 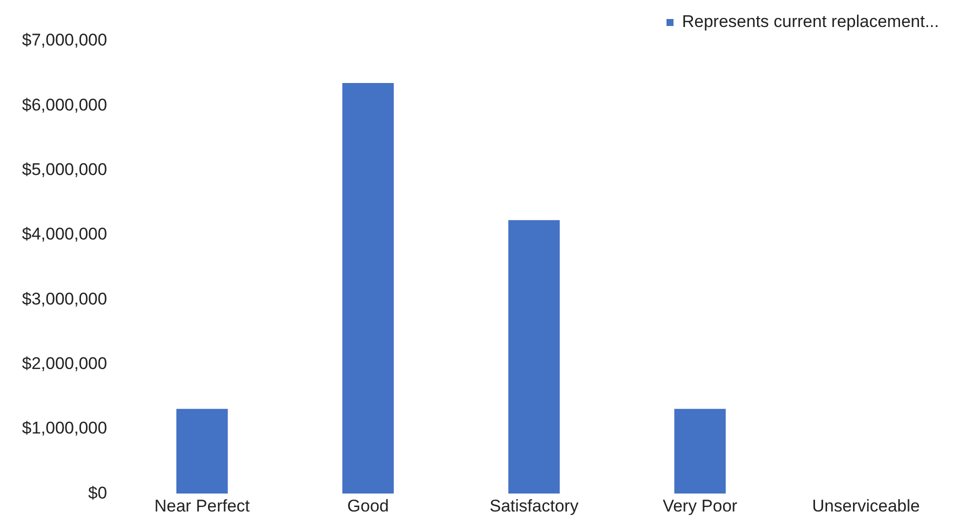 I want to click on y-tick-label: $5,000,000, so click(x=65, y=169).